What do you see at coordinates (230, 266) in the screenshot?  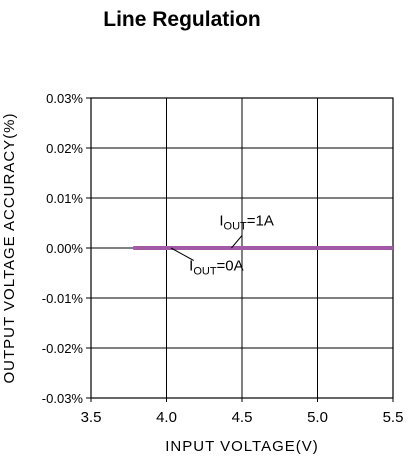 I see `series-label-tail: =0A` at bounding box center [230, 266].